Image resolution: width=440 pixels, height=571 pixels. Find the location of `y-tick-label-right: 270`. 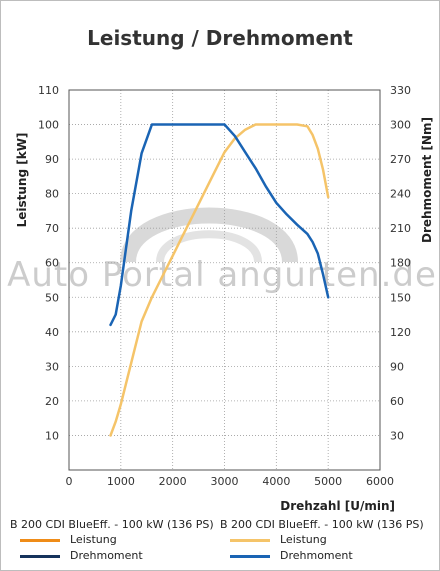

y-tick-label-right: 270 is located at coordinates (400, 159).